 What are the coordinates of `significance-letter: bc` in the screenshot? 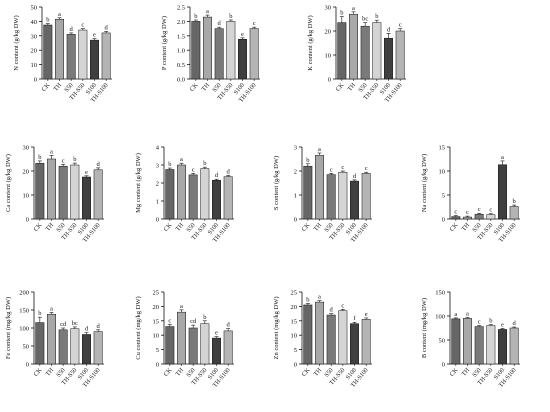 It's located at (75, 323).